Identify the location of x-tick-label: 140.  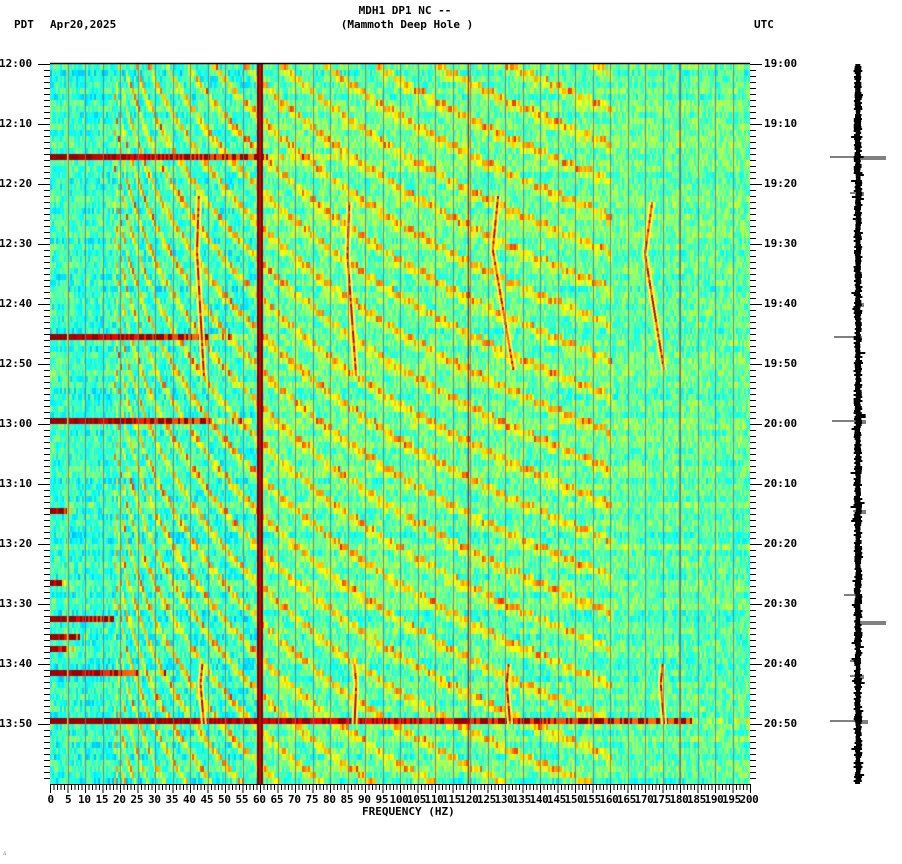
(539, 799).